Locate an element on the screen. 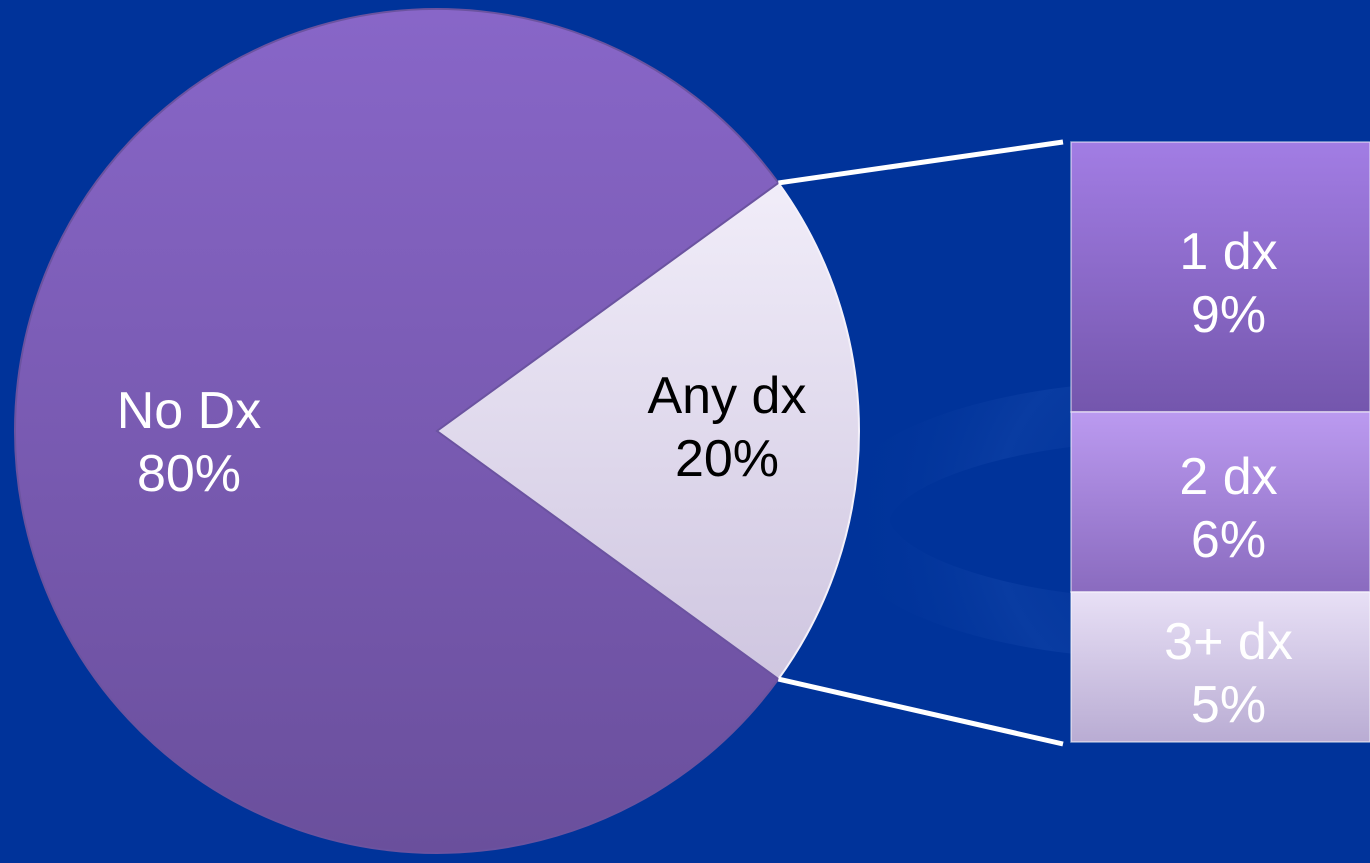 This screenshot has width=1370, height=863. bar-label-1-dx: 1 dx 9% is located at coordinates (1228, 283).